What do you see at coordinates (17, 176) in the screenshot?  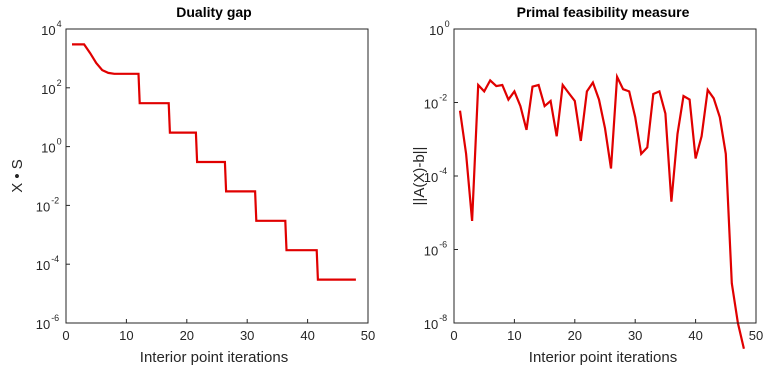 I see `y-axis-label: X • S` at bounding box center [17, 176].